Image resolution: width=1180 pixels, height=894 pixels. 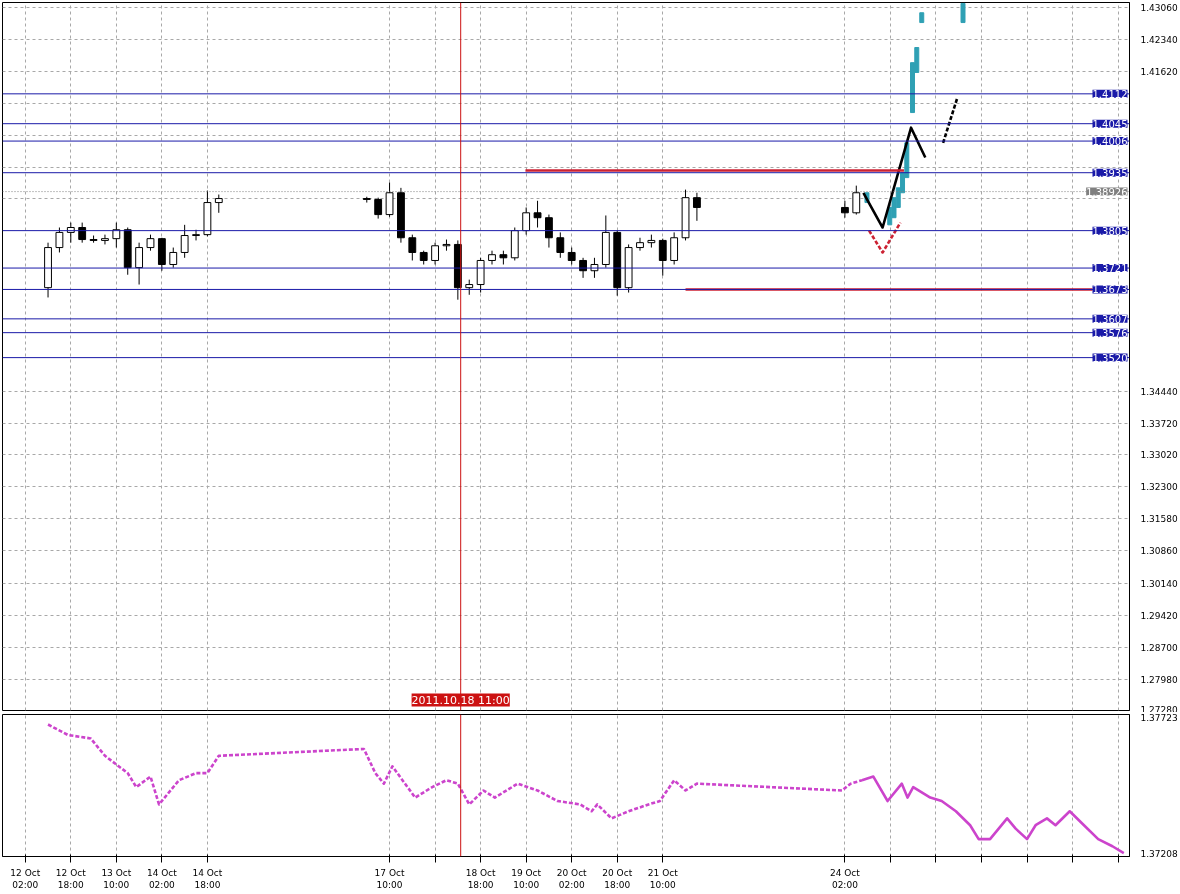 I want to click on ref-line-label: 1.4112, so click(x=1110, y=94).